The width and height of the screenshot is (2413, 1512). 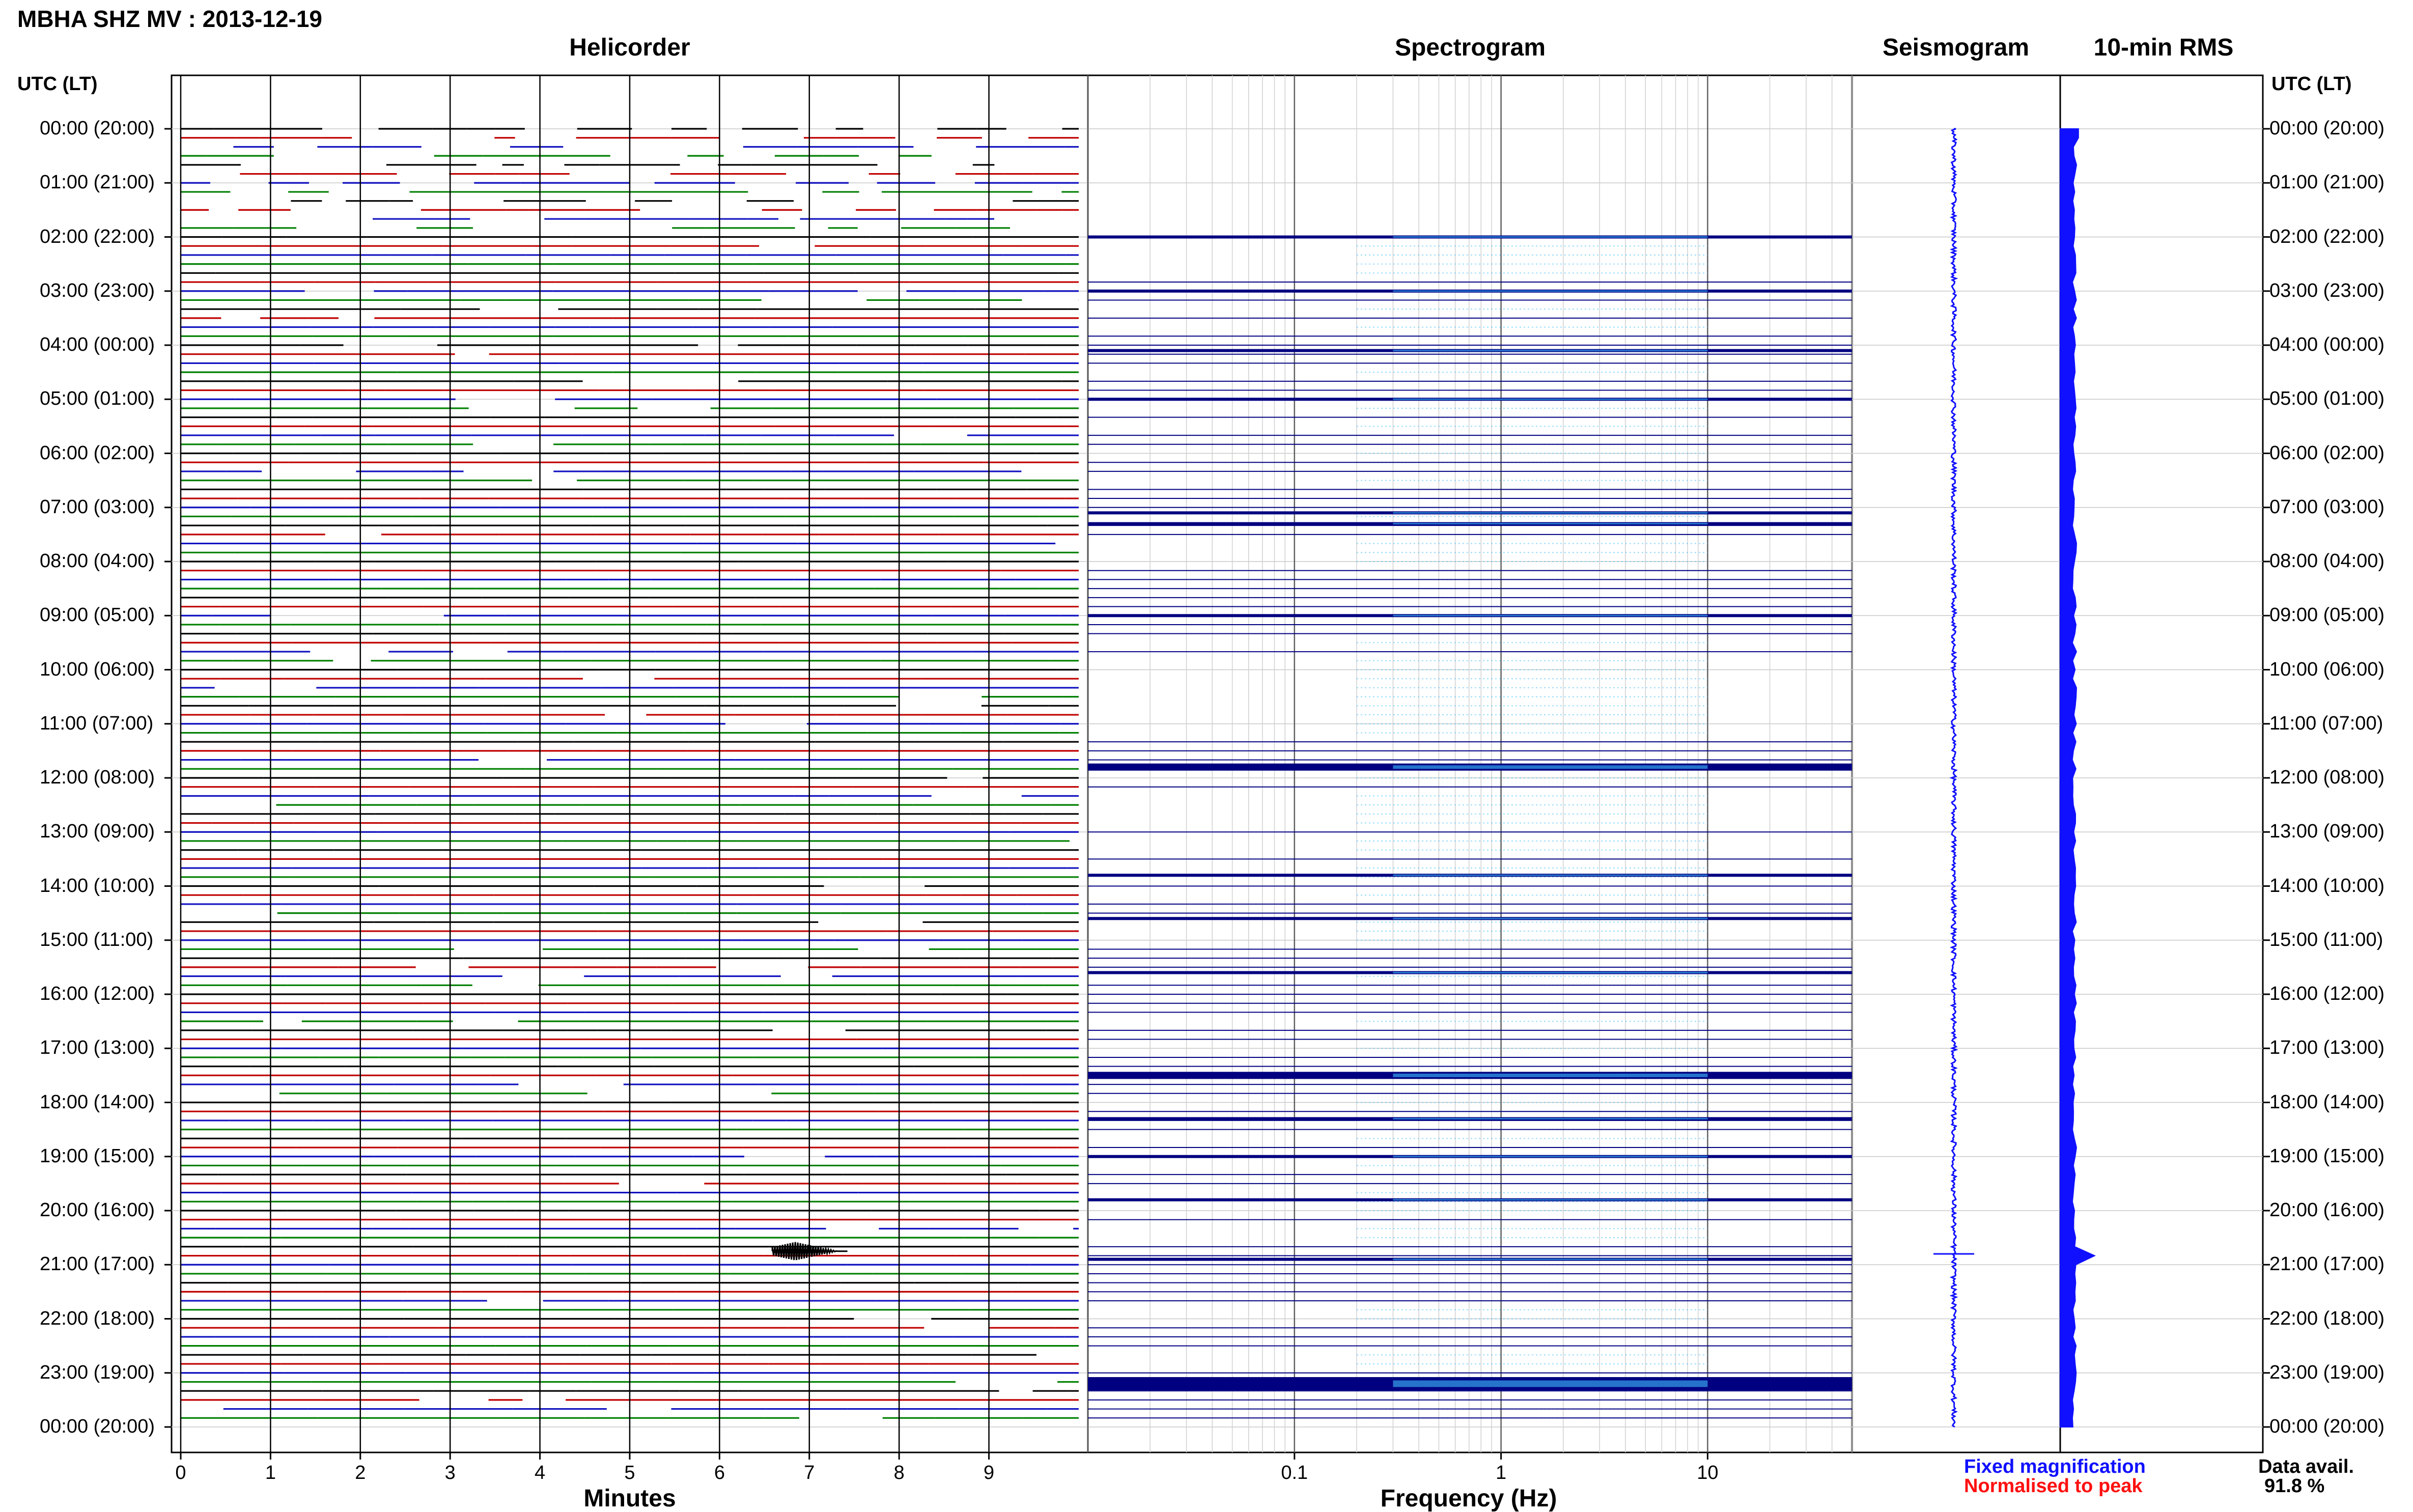 What do you see at coordinates (2327, 1156) in the screenshot?
I see `time-tick-label-right: 19:00 (15:00)` at bounding box center [2327, 1156].